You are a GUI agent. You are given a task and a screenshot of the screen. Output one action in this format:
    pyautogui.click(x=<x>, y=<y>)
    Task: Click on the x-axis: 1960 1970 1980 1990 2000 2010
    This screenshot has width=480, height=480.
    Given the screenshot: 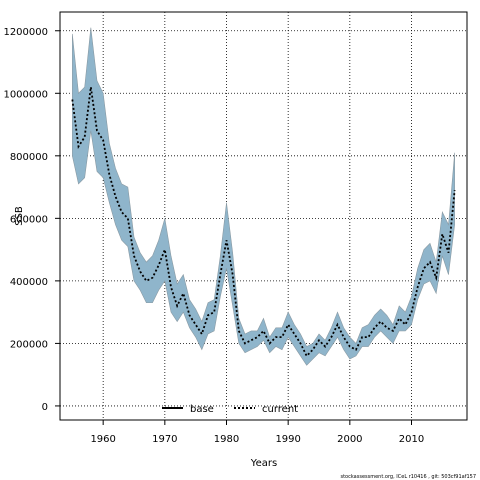 What is the action you would take?
    pyautogui.click(x=257, y=432)
    